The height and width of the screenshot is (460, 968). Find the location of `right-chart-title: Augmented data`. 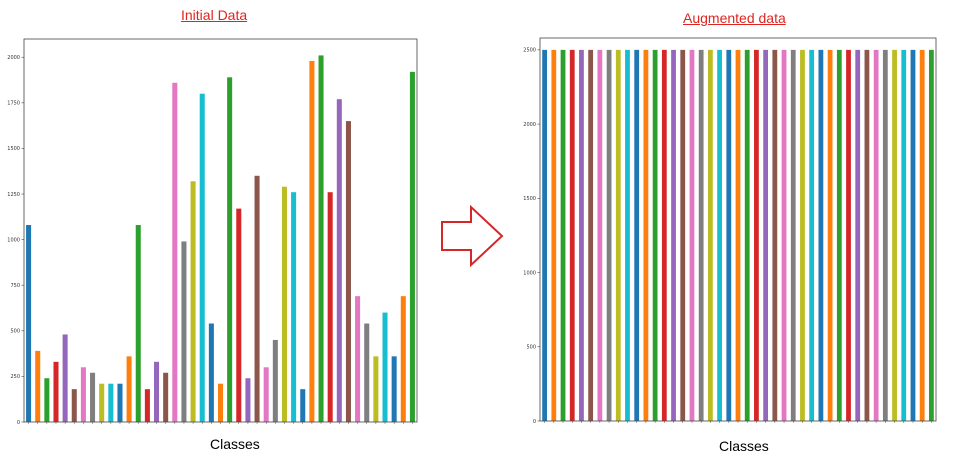

right-chart-title: Augmented data is located at coordinates (734, 18).